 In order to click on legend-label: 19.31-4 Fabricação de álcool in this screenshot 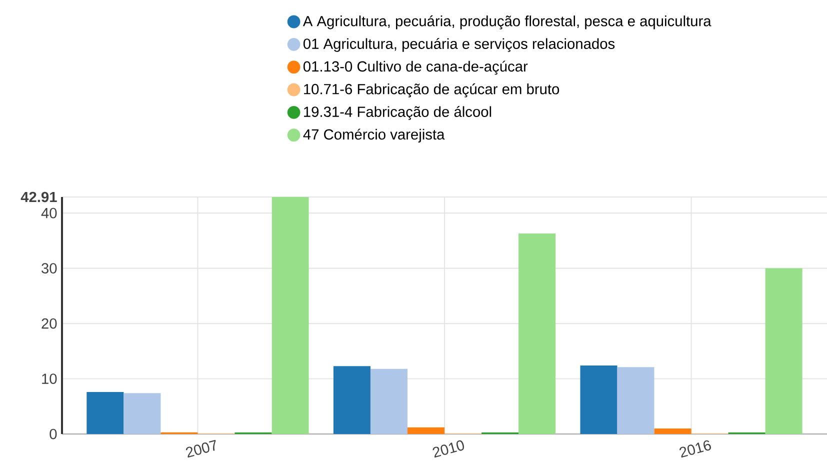, I will do `click(398, 113)`.